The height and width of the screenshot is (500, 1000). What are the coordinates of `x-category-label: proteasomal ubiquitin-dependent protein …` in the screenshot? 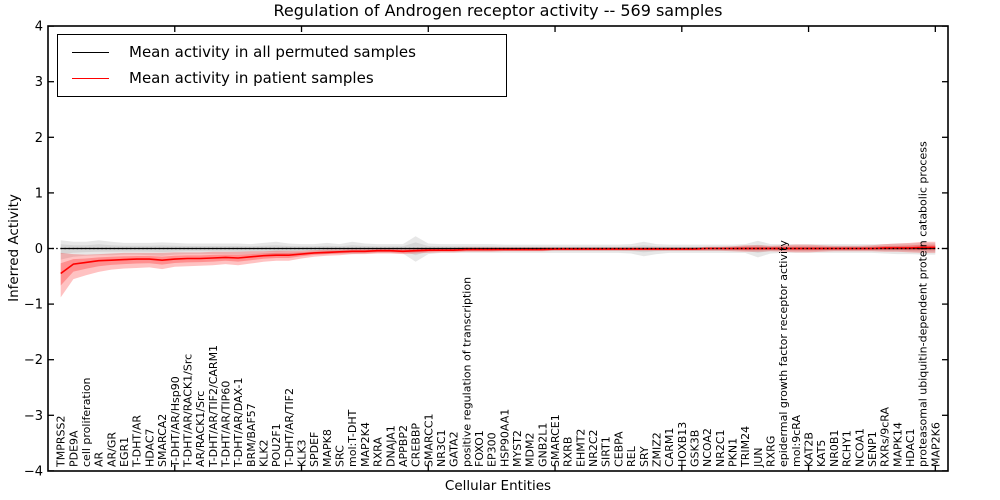 It's located at (923, 304).